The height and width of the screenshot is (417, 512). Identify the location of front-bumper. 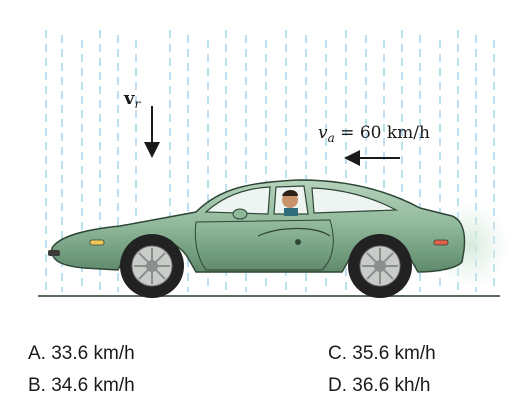
(54, 253).